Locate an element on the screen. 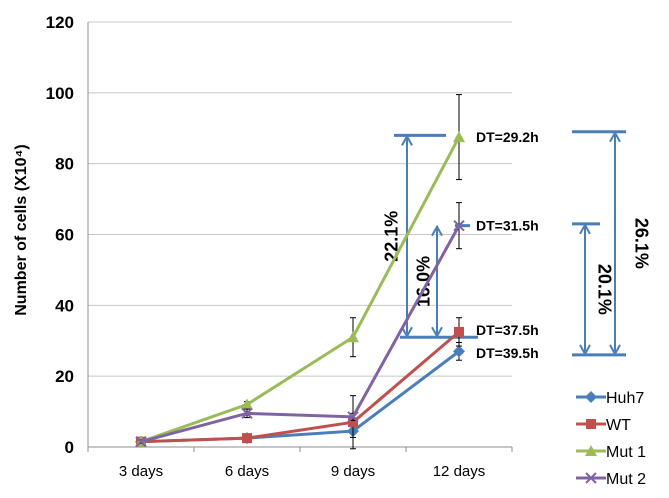 The image size is (669, 498). legend-entry: Mut 1 is located at coordinates (611, 452).